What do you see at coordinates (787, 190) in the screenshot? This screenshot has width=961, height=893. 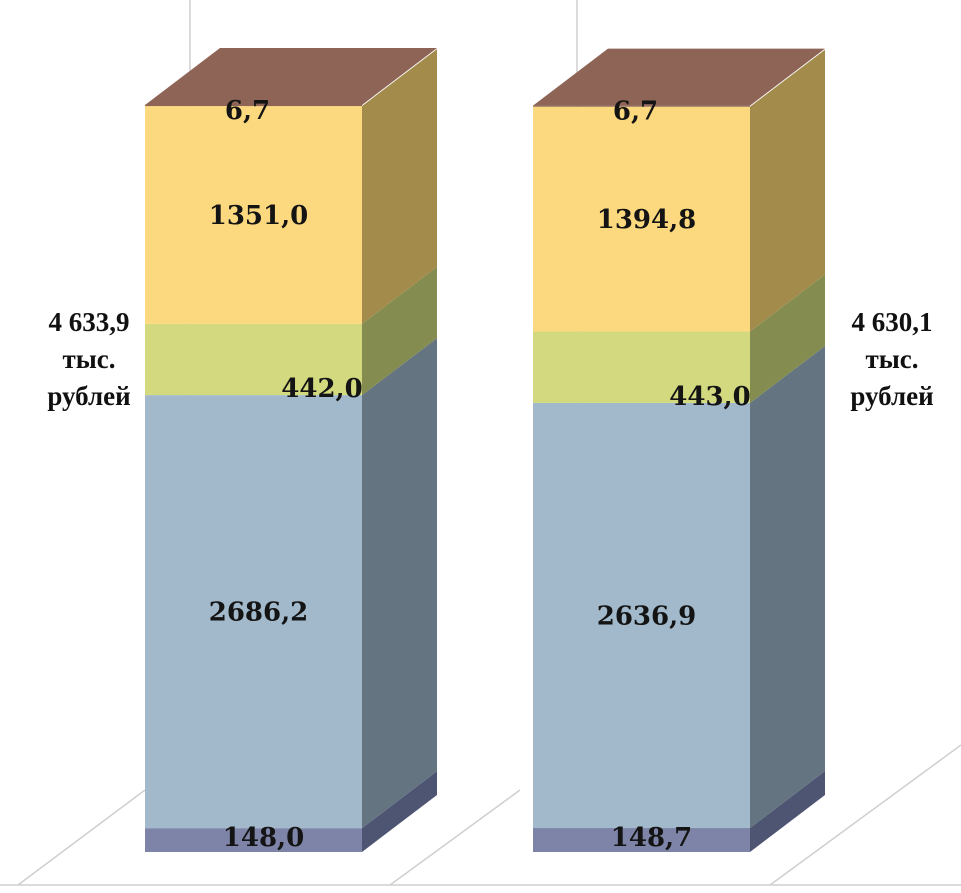 I see `bar-2-segment-4-side` at bounding box center [787, 190].